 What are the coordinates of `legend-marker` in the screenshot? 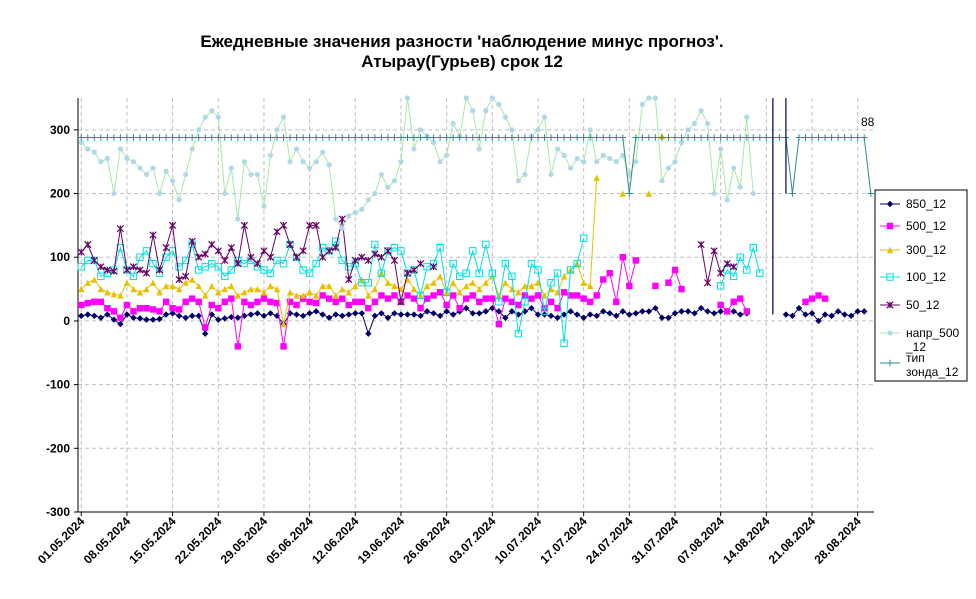 It's located at (890, 305).